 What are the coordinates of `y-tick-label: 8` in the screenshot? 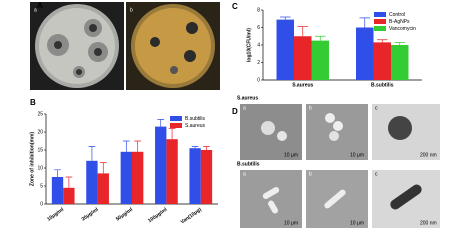 It's located at (258, 10).